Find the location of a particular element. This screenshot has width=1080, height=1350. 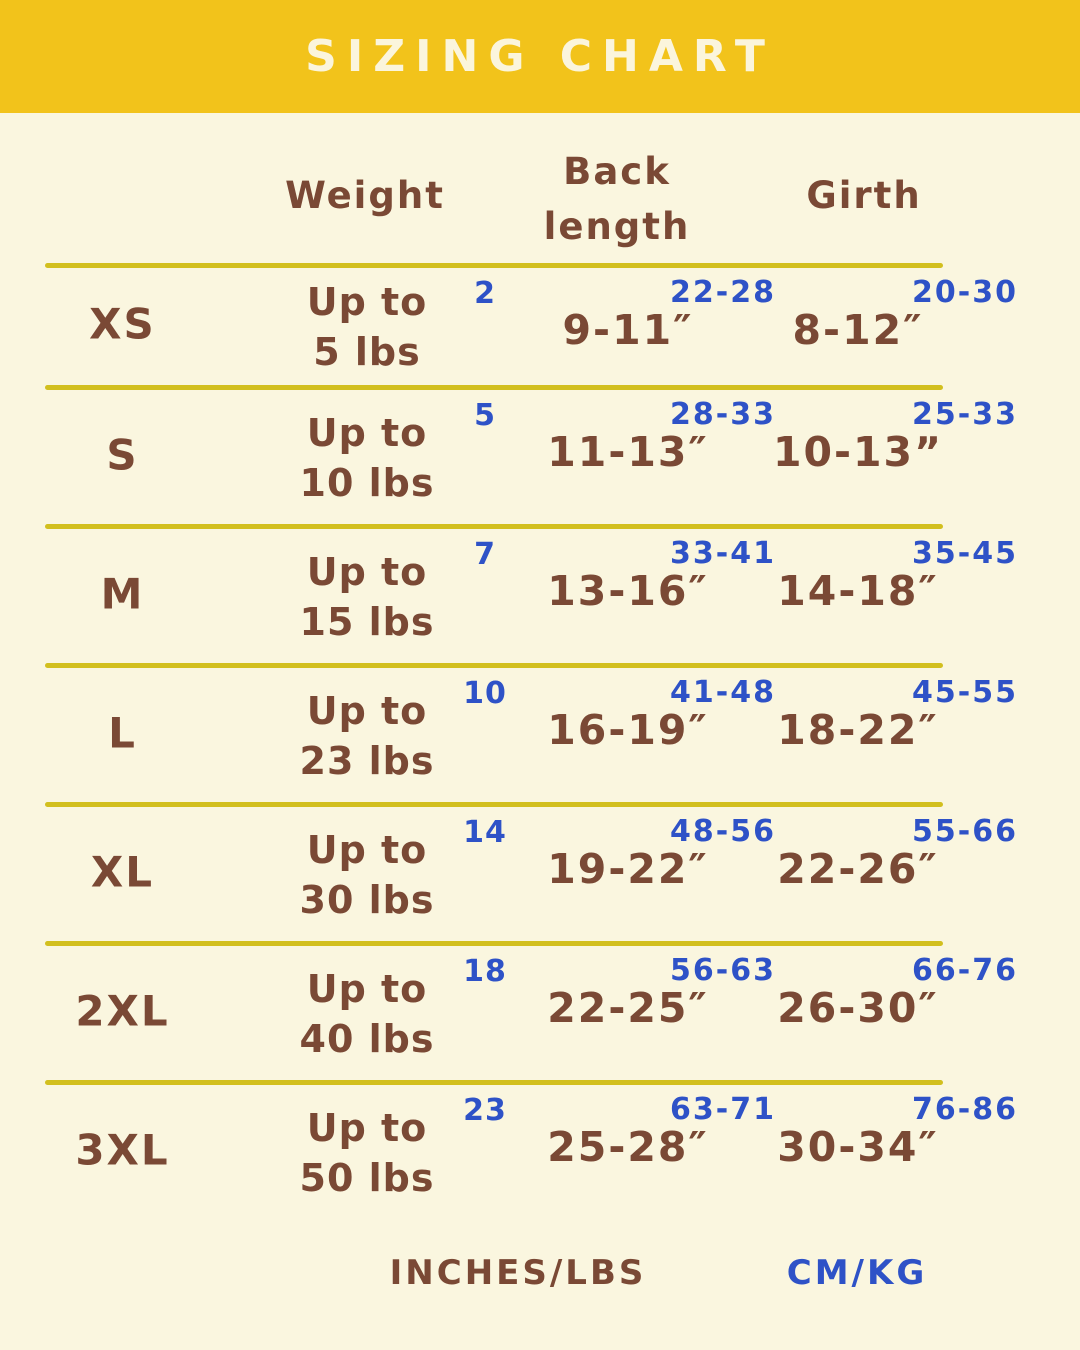

weight-line2: 30 lbs is located at coordinates (367, 899).